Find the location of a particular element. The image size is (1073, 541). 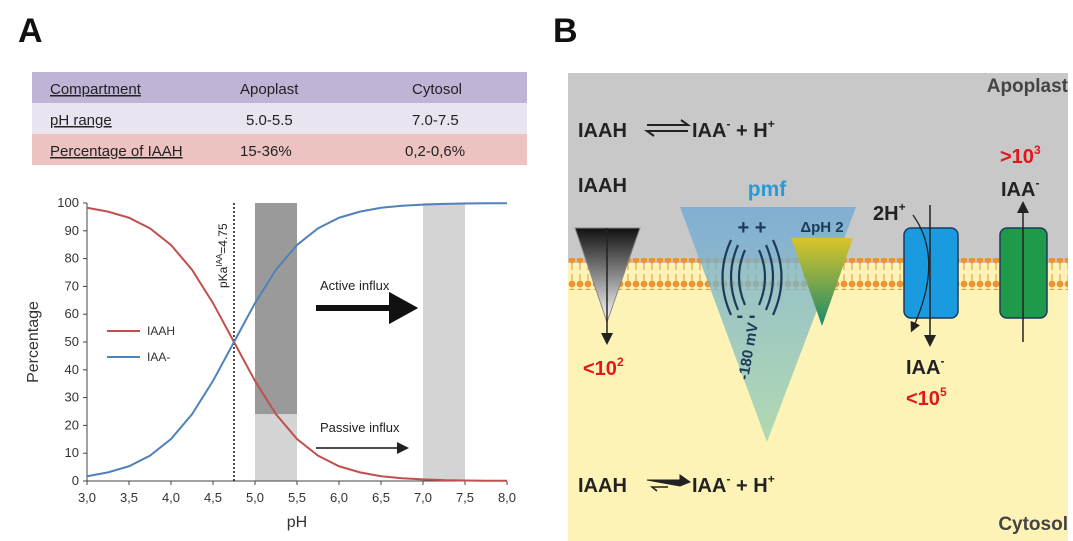

delta-ph-triangle is located at coordinates (822, 282).